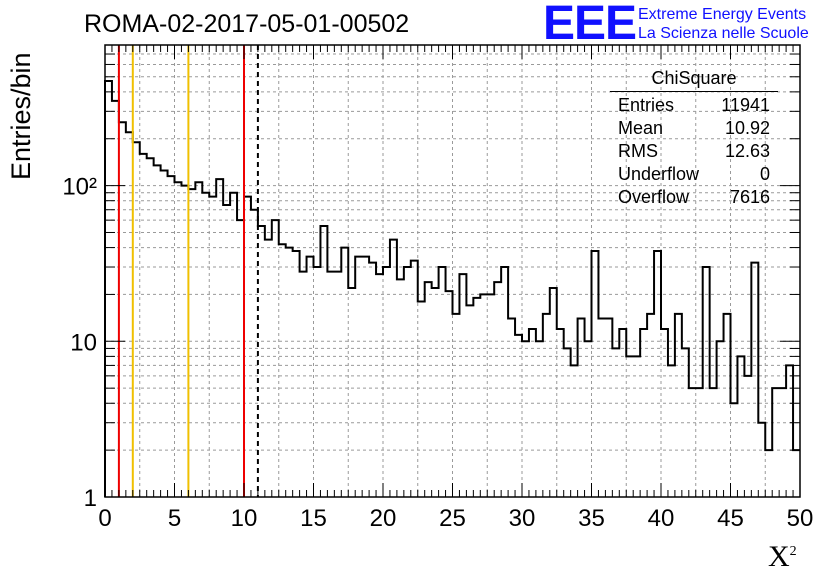 The image size is (836, 574). I want to click on stats-value: 11941, so click(745, 105).